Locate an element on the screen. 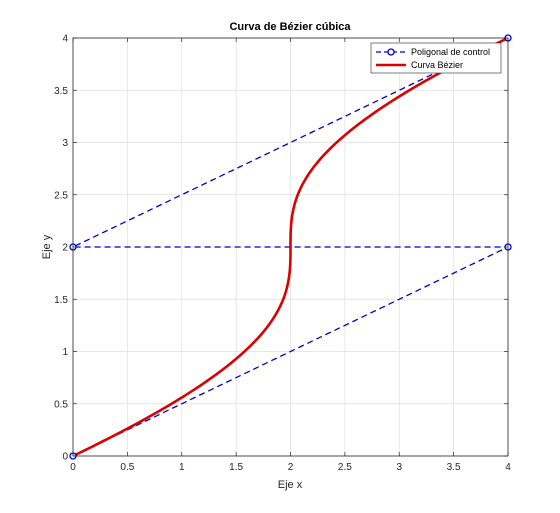  y-tick-label: 2 is located at coordinates (65, 248).